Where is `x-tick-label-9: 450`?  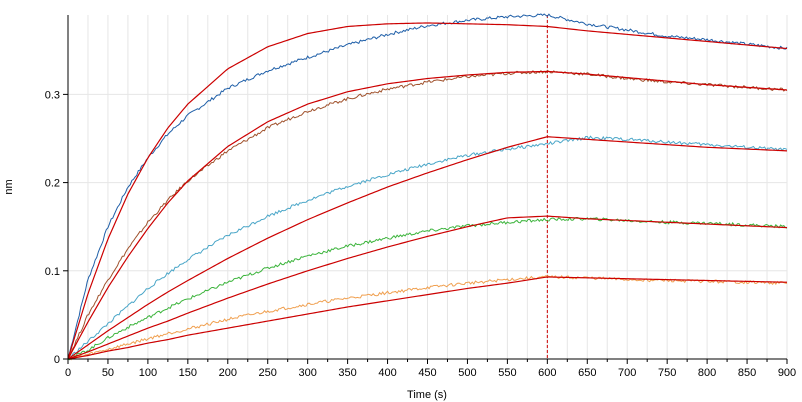 x-tick-label-9: 450 is located at coordinates (427, 373).